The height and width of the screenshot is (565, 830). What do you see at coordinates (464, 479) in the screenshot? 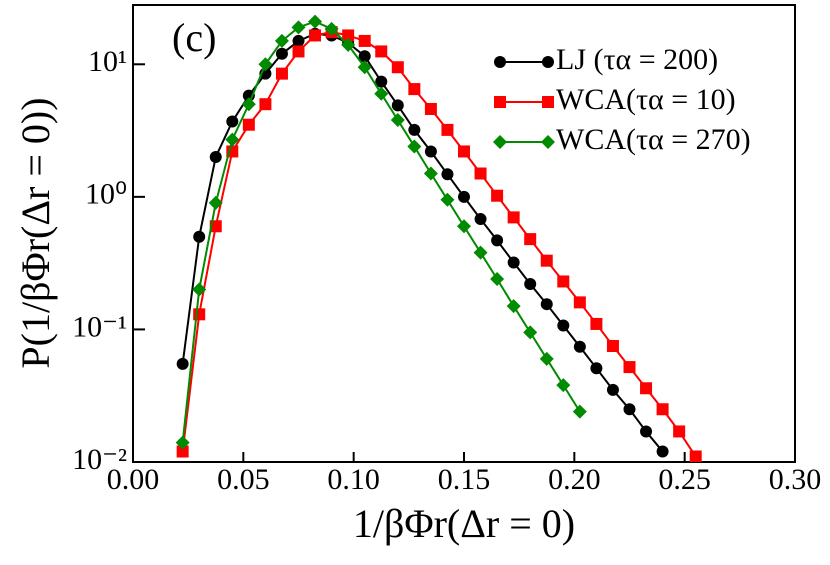
I see `x-tick-label: 0.15` at bounding box center [464, 479].